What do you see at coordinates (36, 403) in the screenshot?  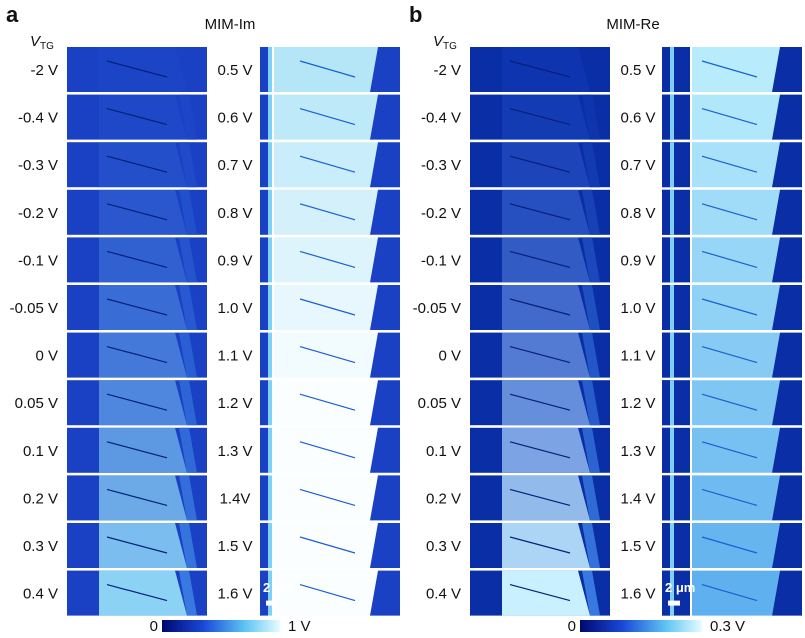 I see `voltage-label: 0.05 V` at bounding box center [36, 403].